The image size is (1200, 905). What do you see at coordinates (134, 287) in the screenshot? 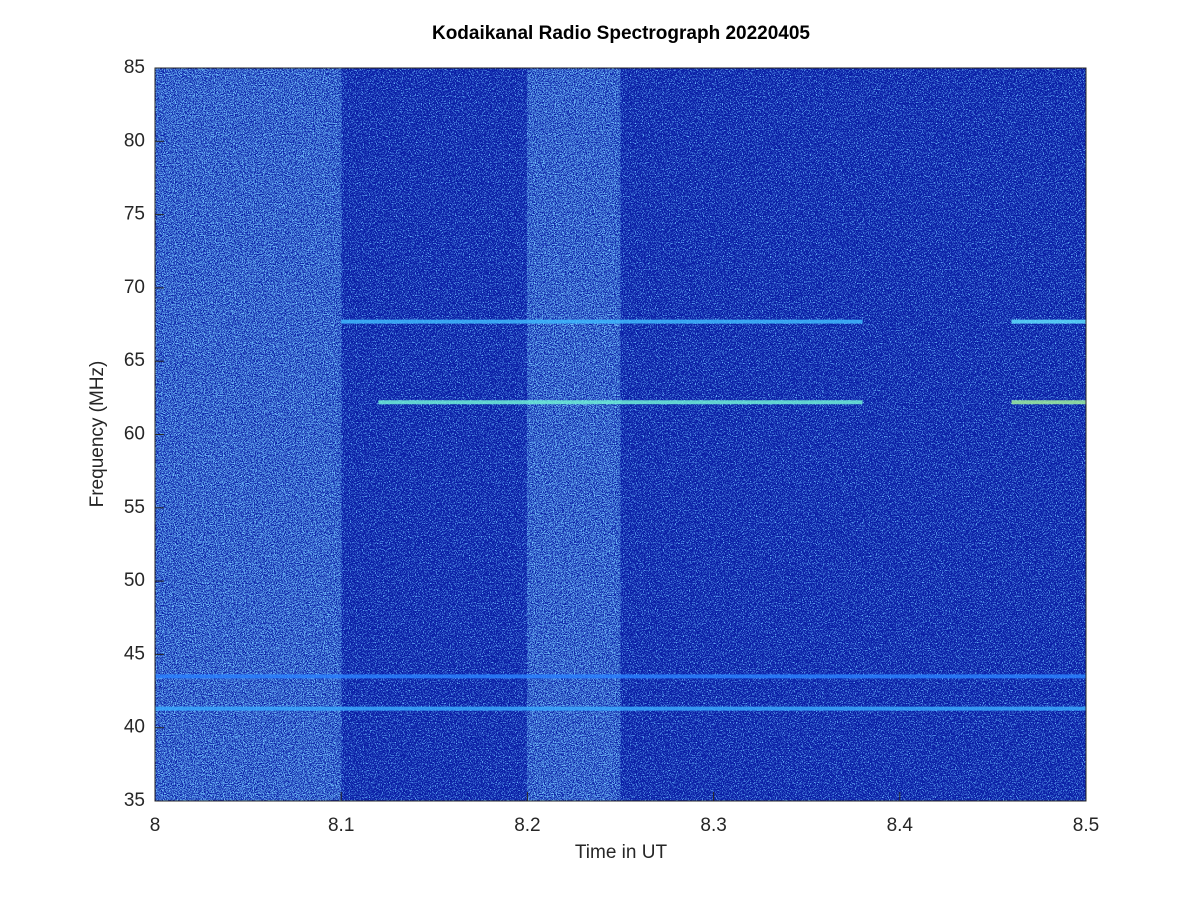
I see `y-tick-label: 70` at bounding box center [134, 287].